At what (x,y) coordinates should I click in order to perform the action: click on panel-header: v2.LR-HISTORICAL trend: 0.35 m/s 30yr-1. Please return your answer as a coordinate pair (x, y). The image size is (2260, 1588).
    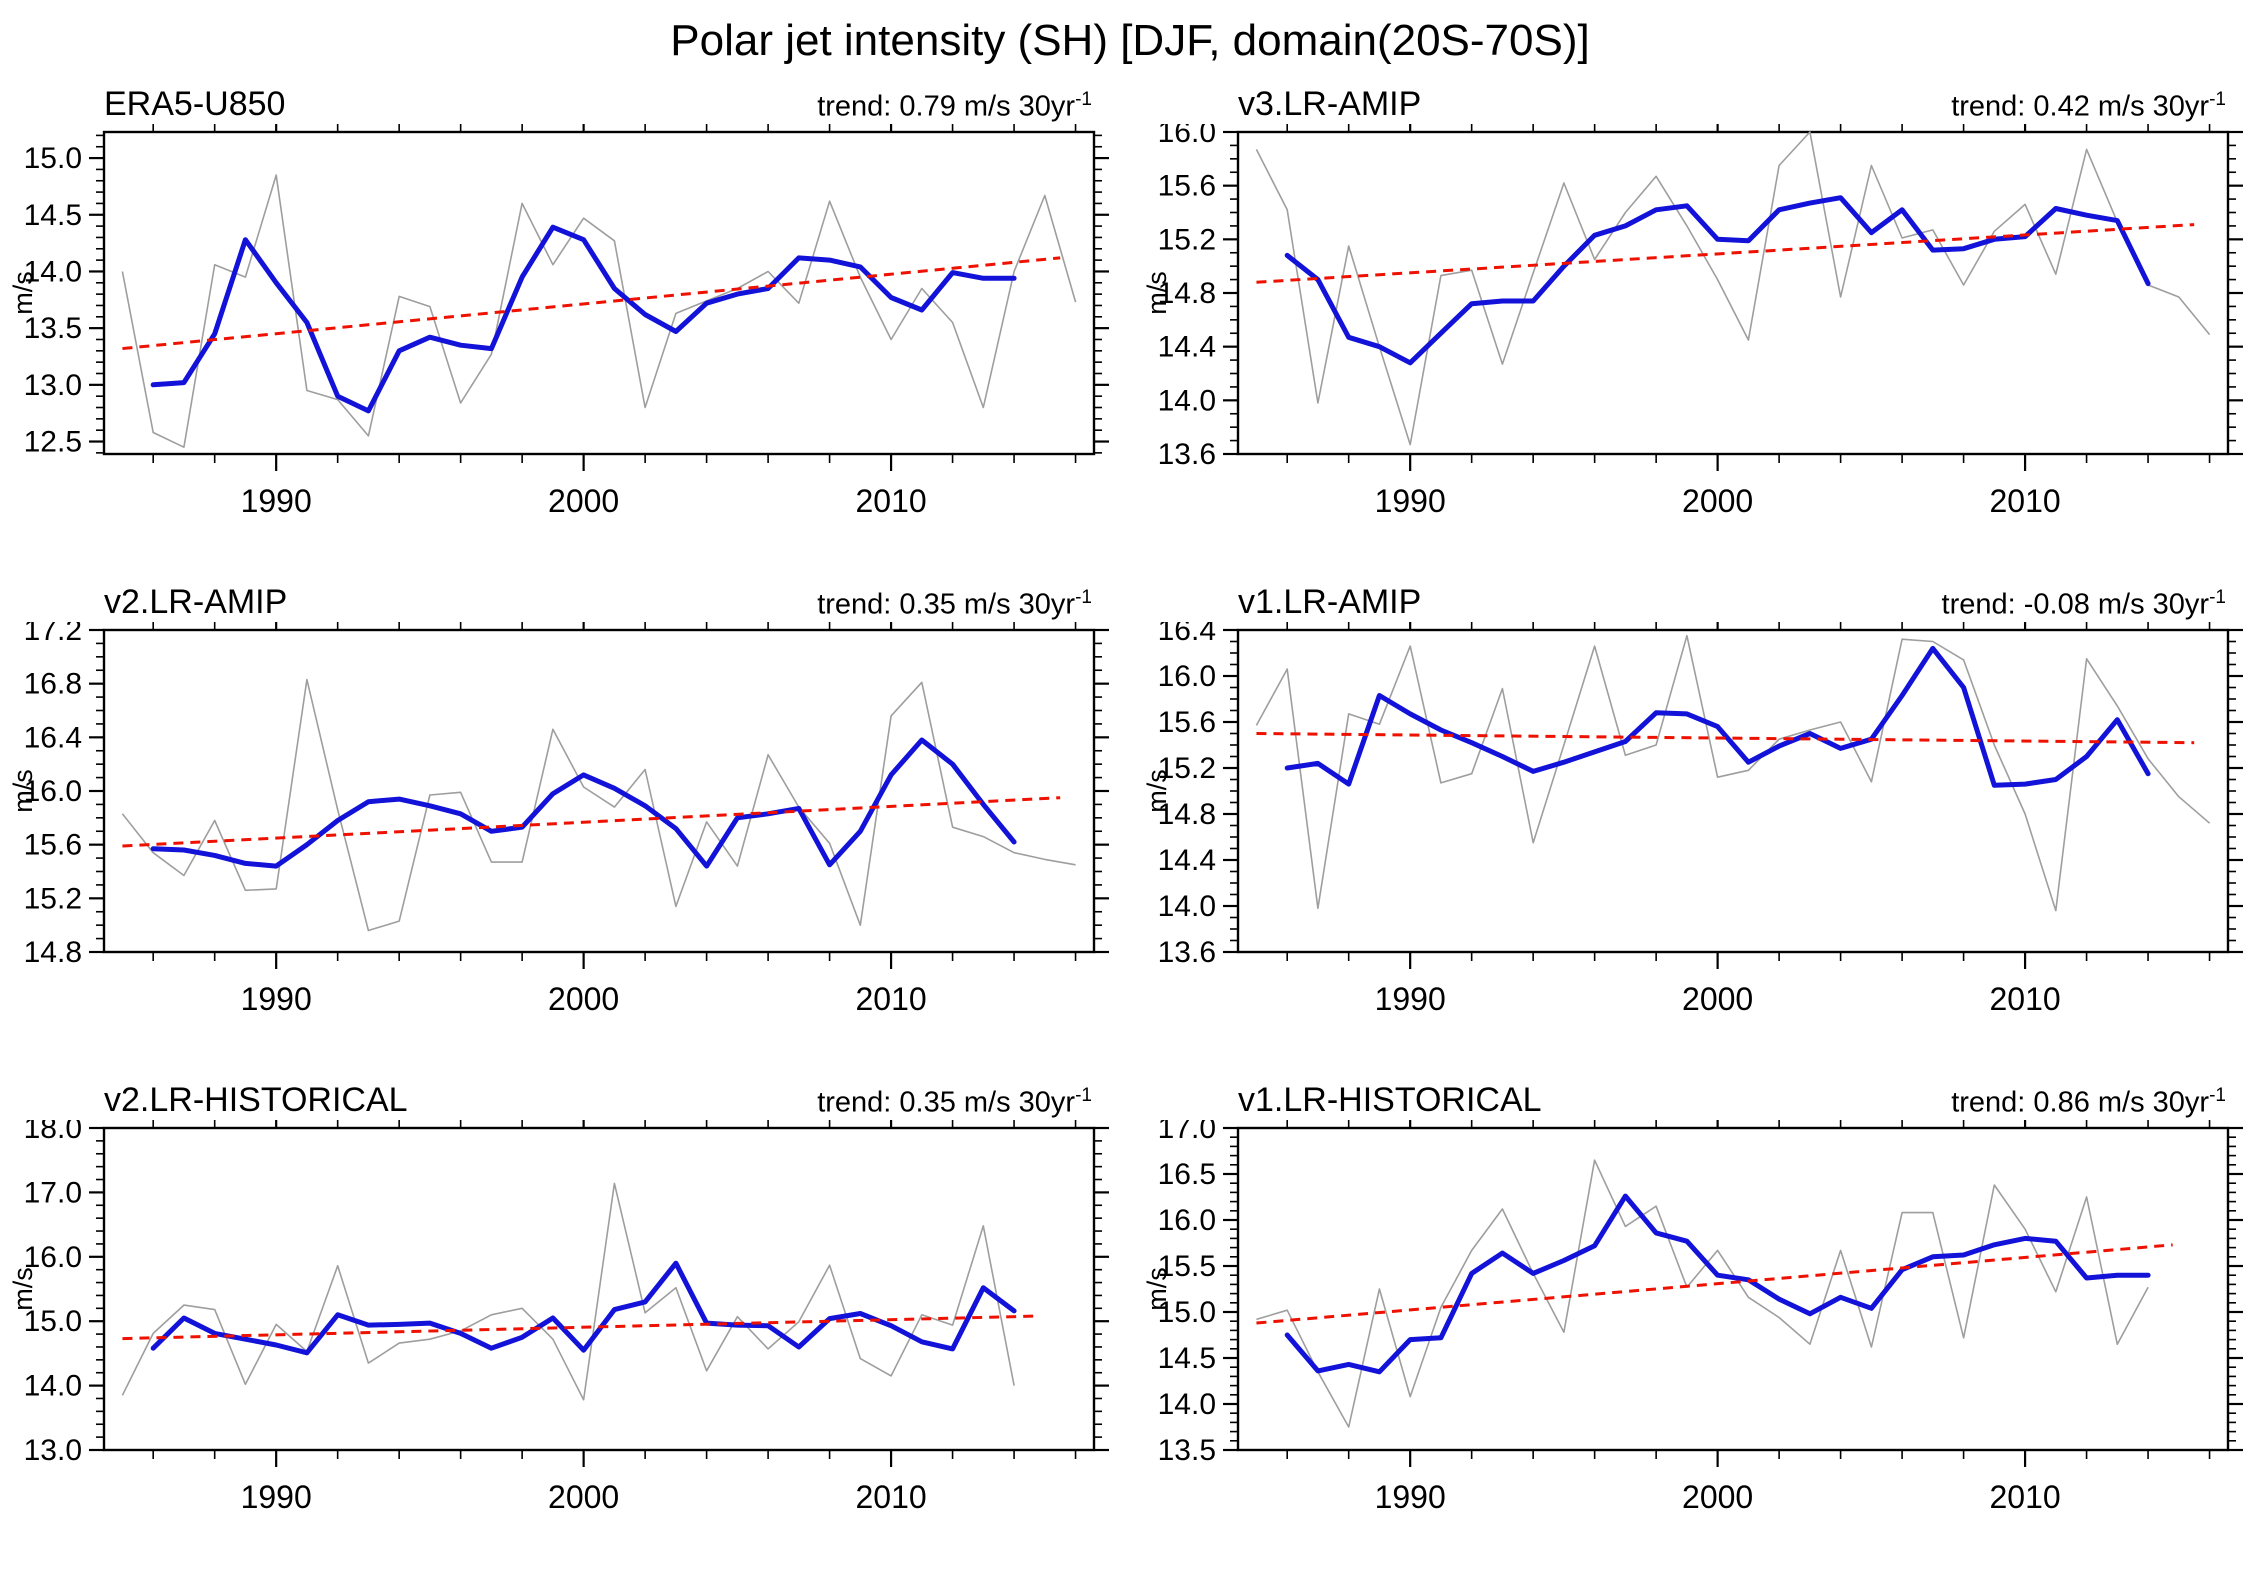
    Looking at the image, I should click on (563, 1098).